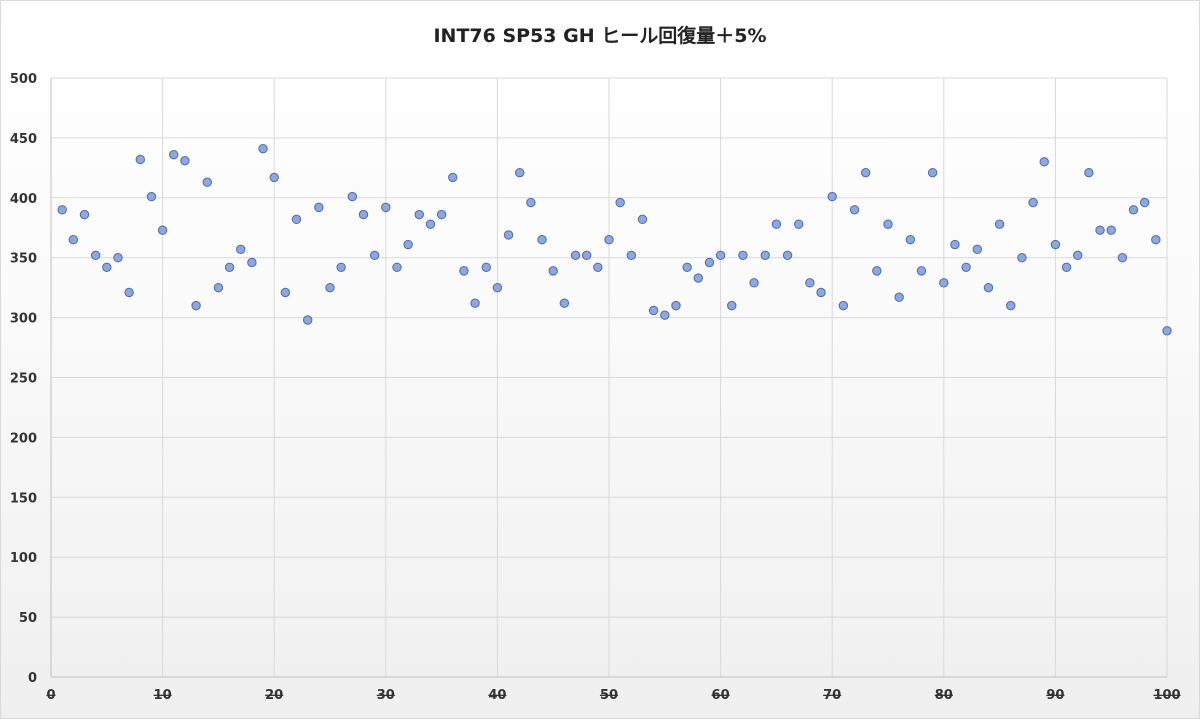 This screenshot has height=719, width=1200. What do you see at coordinates (50, 695) in the screenshot?
I see `x-tick-label: 0` at bounding box center [50, 695].